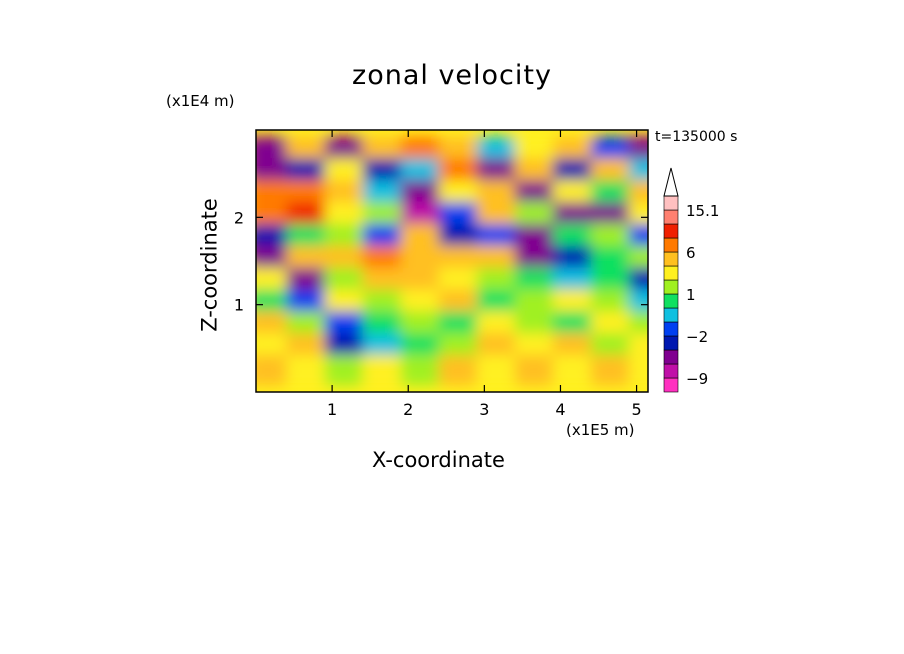 This screenshot has height=654, width=904. What do you see at coordinates (702, 211) in the screenshot?
I see `colorbar-label: 15.1` at bounding box center [702, 211].